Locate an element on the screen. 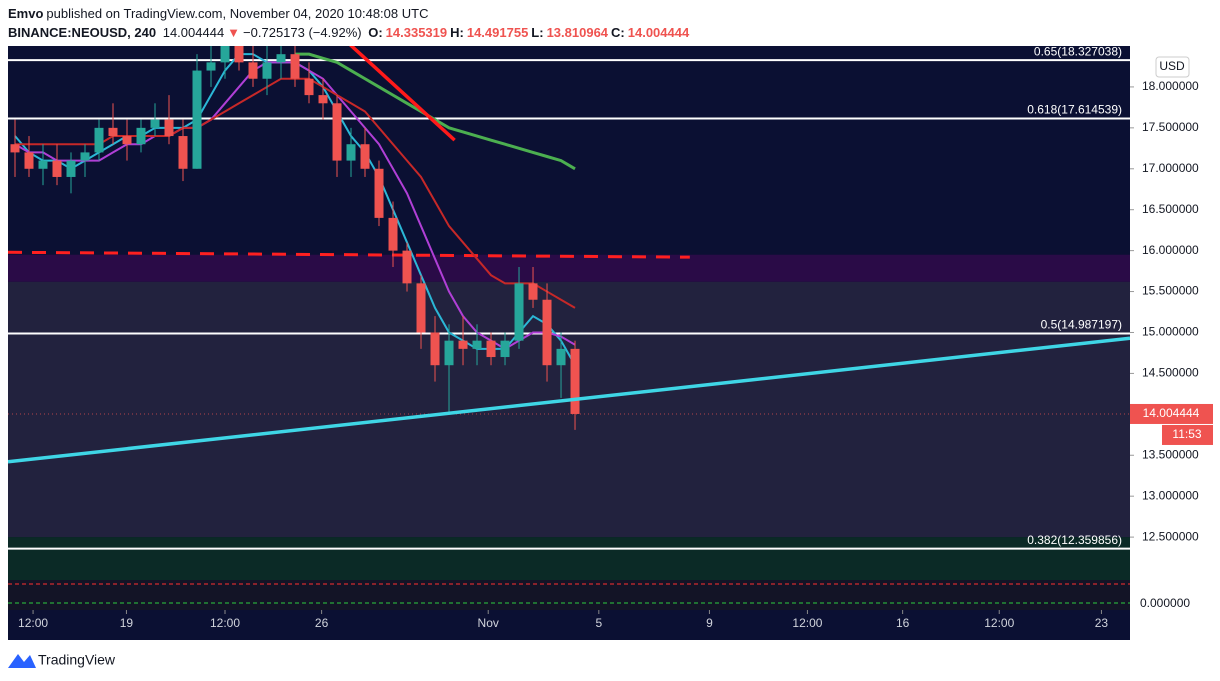 This screenshot has width=1220, height=681. y-tick-label: 17.000000 is located at coordinates (1170, 168).